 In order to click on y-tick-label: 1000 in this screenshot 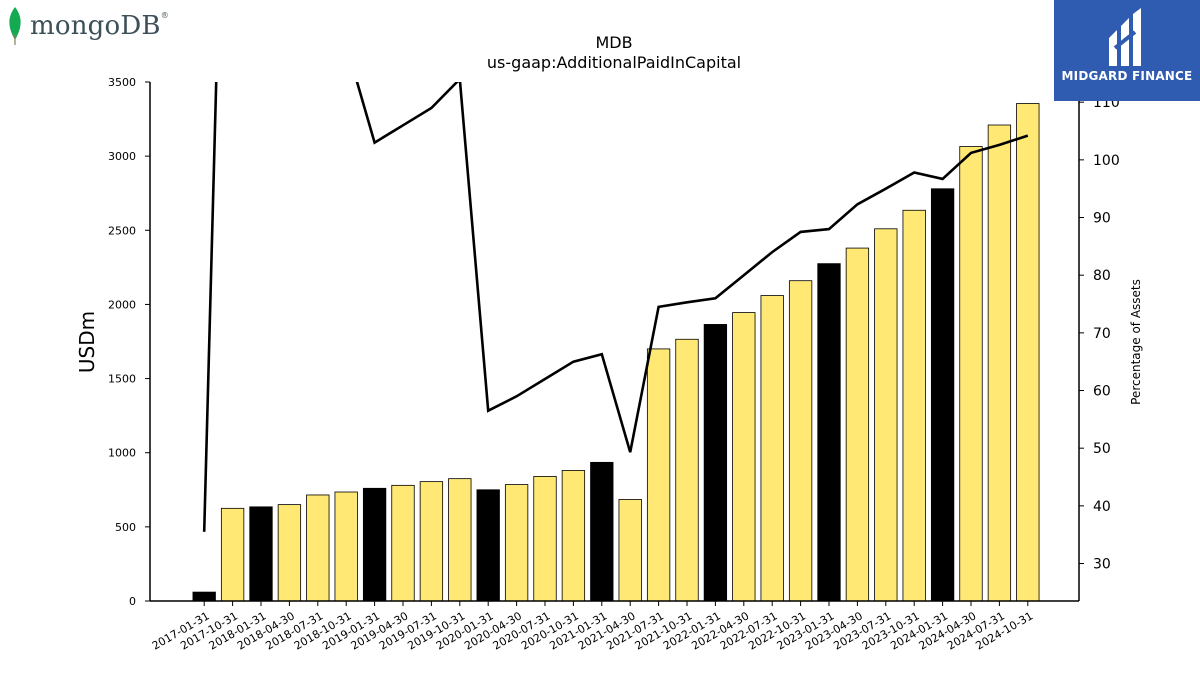, I will do `click(122, 453)`.